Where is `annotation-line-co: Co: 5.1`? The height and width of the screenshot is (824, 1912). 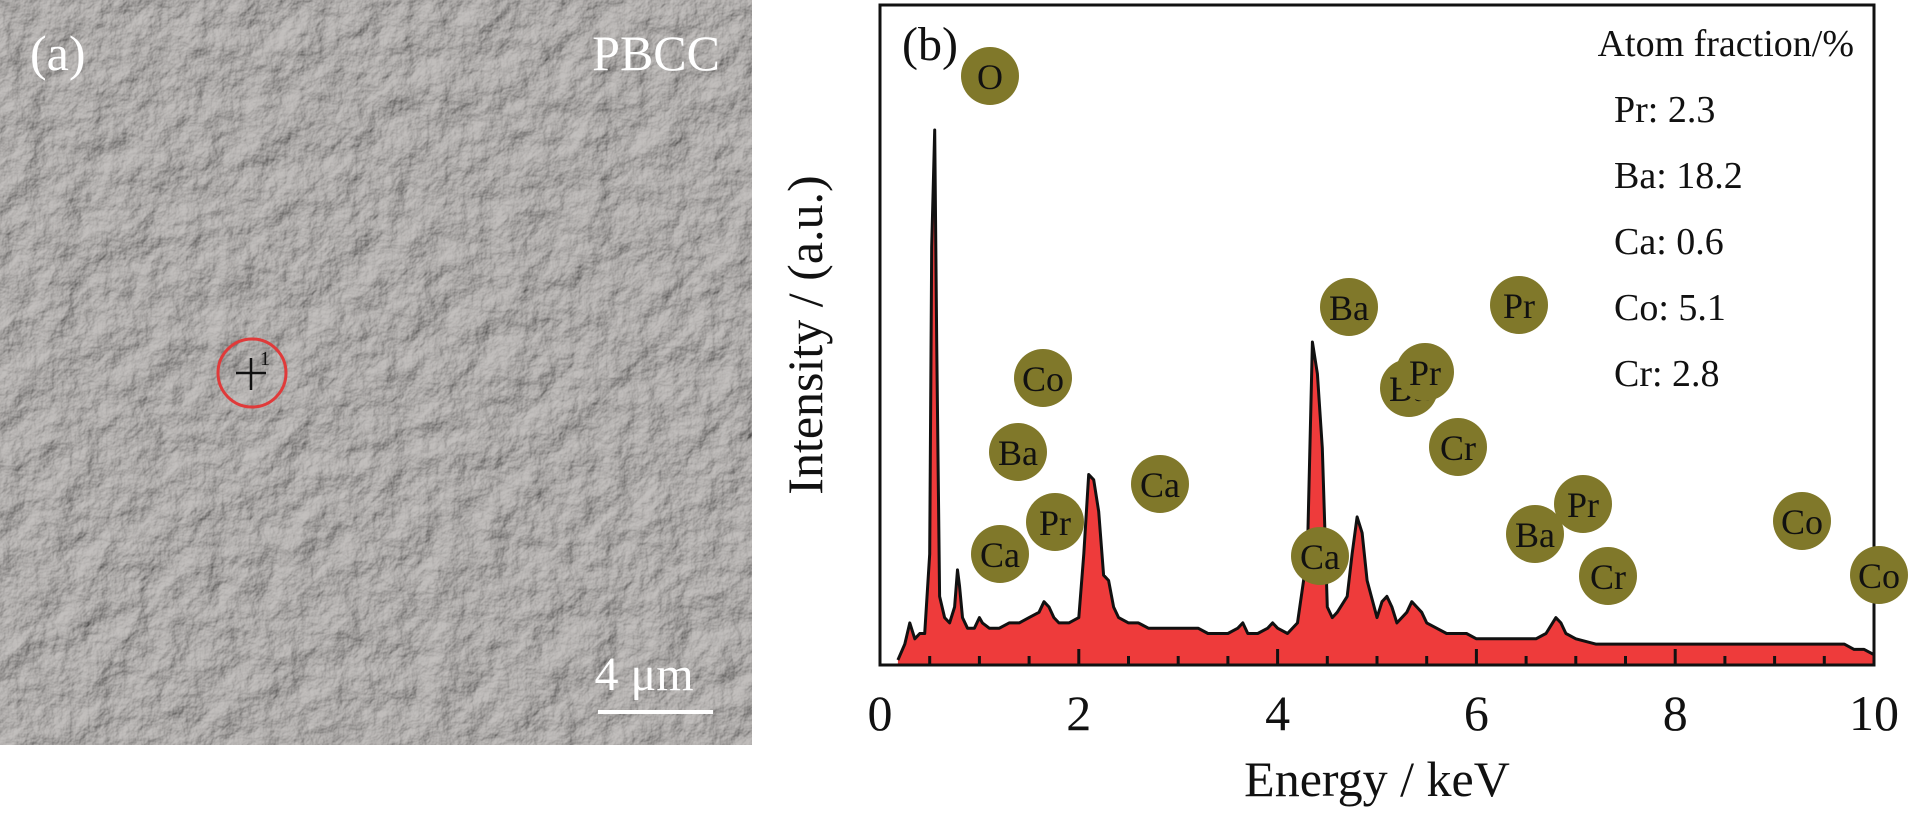
annotation-line-co: Co: 5.1 is located at coordinates (1670, 308).